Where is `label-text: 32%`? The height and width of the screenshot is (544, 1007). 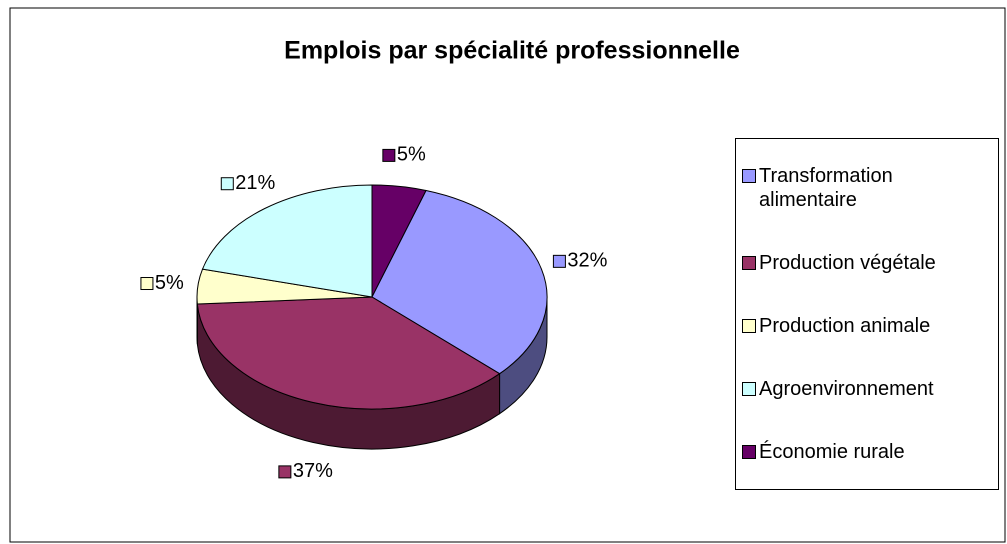
label-text: 32% is located at coordinates (587, 261).